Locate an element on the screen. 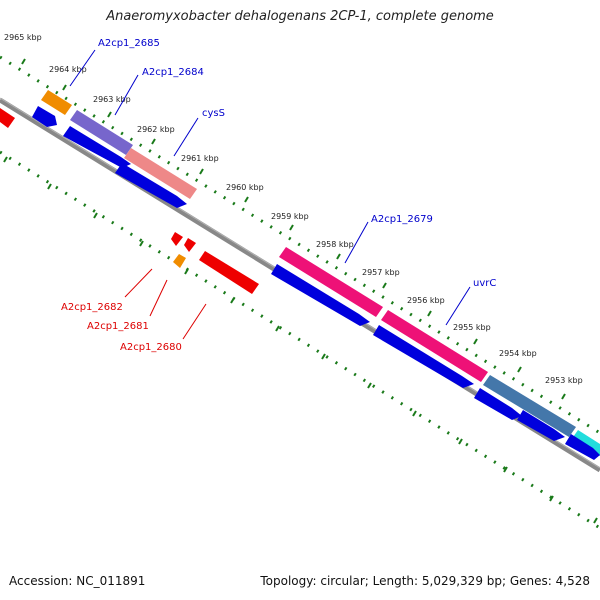  feature-block-red is located at coordinates (7, 118).